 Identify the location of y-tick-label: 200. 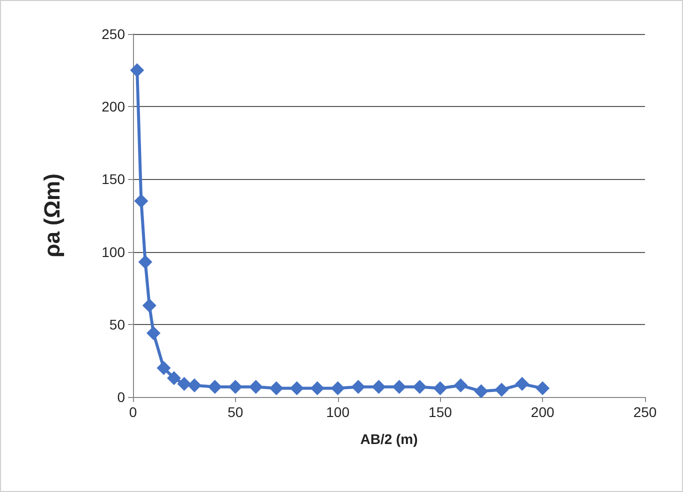
(114, 106).